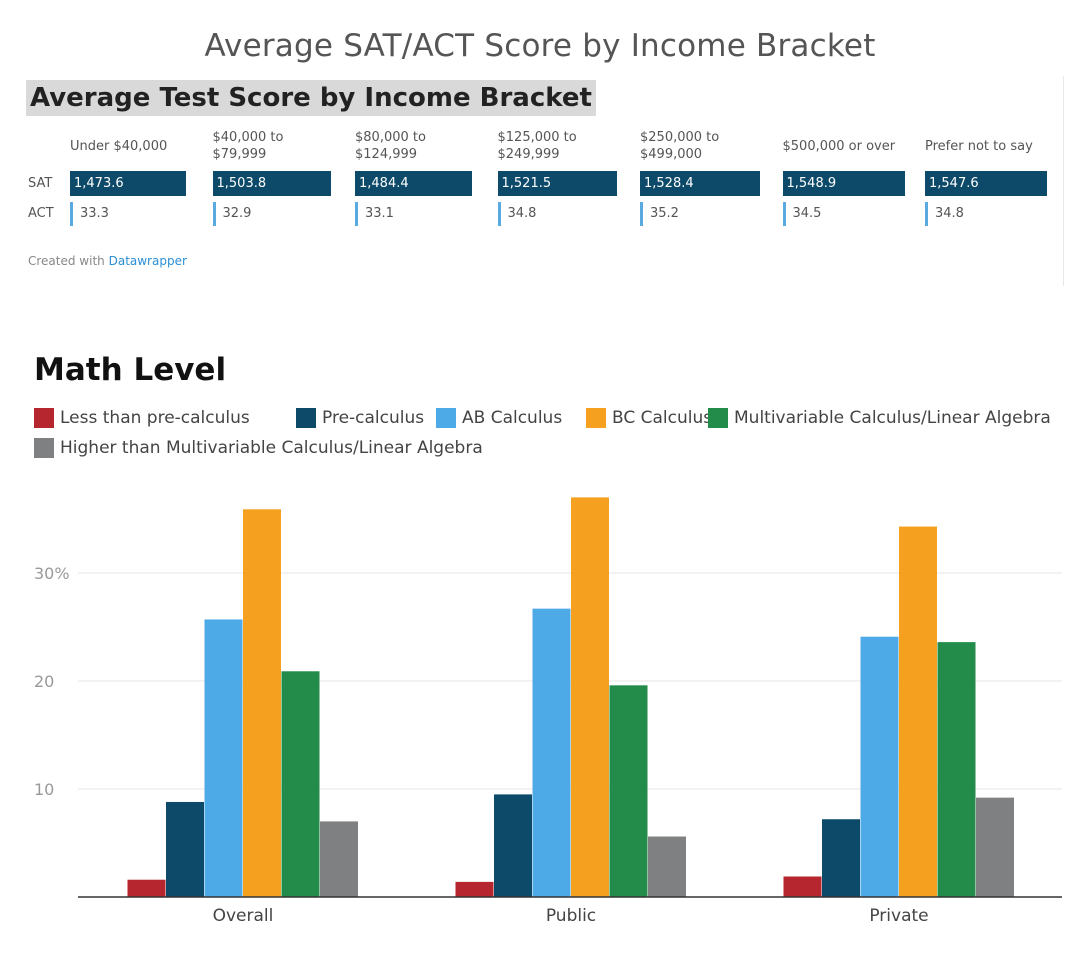  Describe the element at coordinates (40, 183) in the screenshot. I see `sat-row-label: SAT` at that location.